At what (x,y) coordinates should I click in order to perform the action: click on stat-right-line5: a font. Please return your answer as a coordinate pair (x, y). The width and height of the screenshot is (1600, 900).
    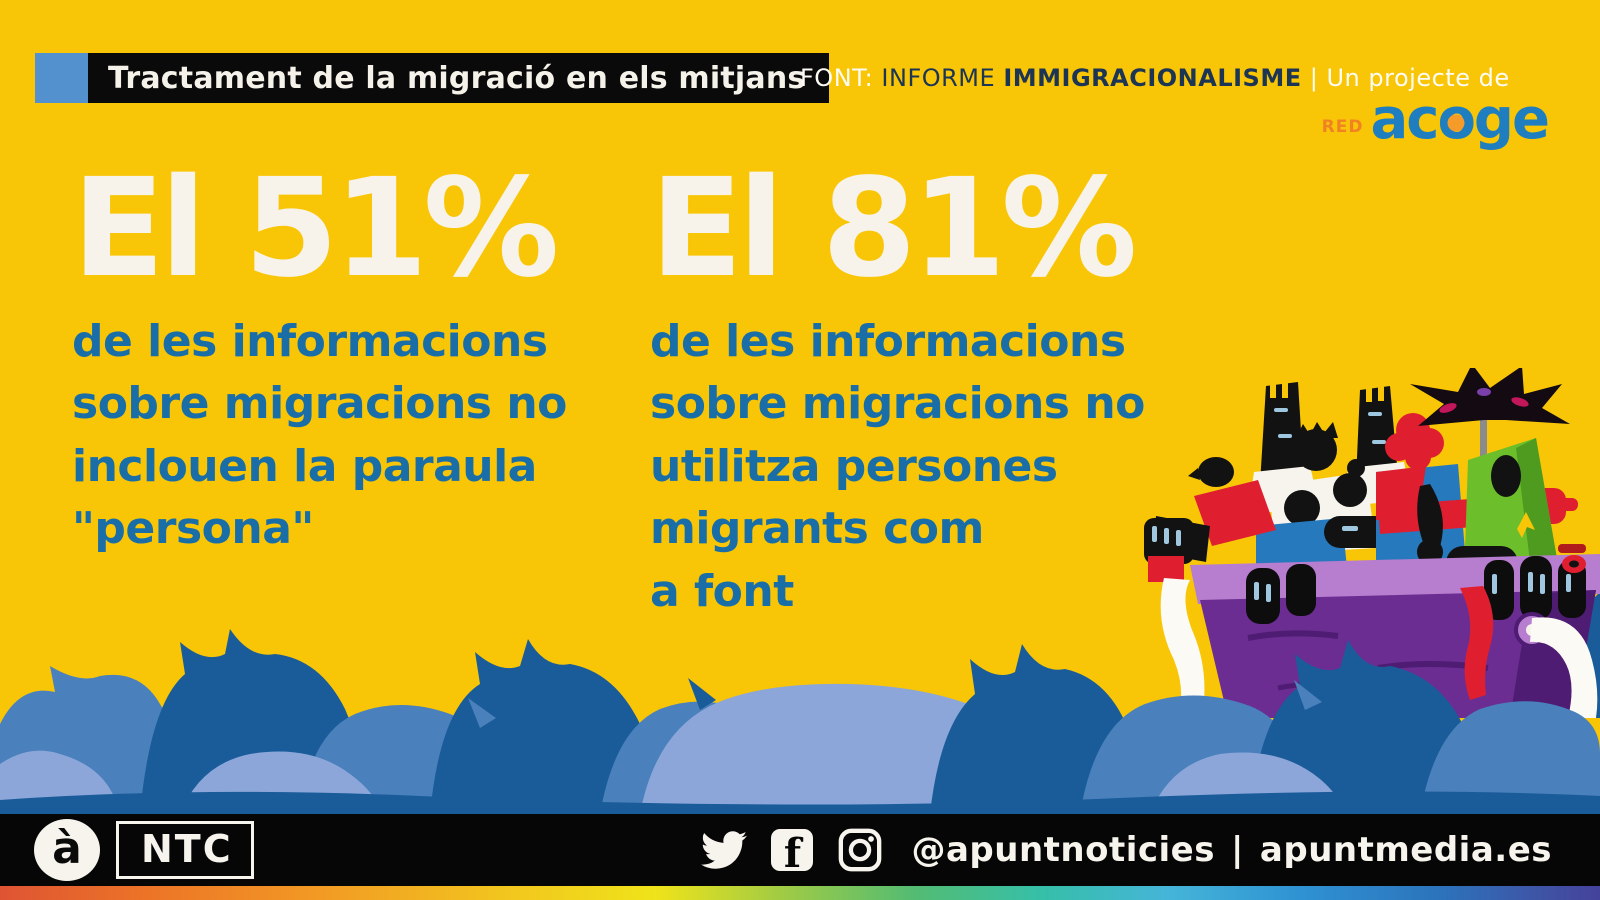
    Looking at the image, I should click on (722, 591).